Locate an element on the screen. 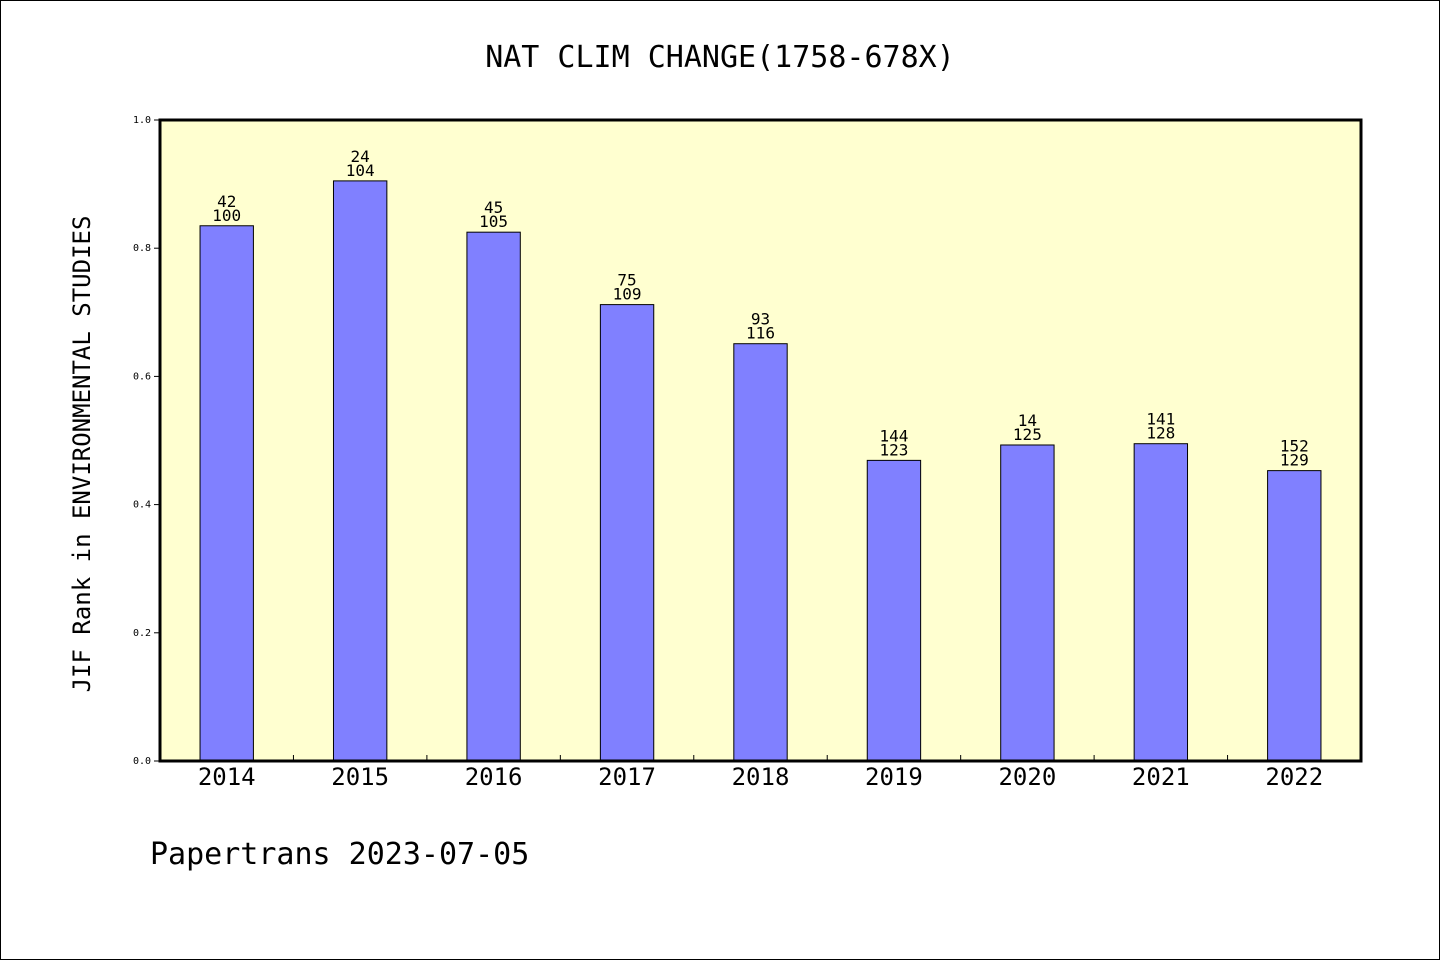 This screenshot has height=960, width=1440. bar-total-label: 129 is located at coordinates (1294, 460).